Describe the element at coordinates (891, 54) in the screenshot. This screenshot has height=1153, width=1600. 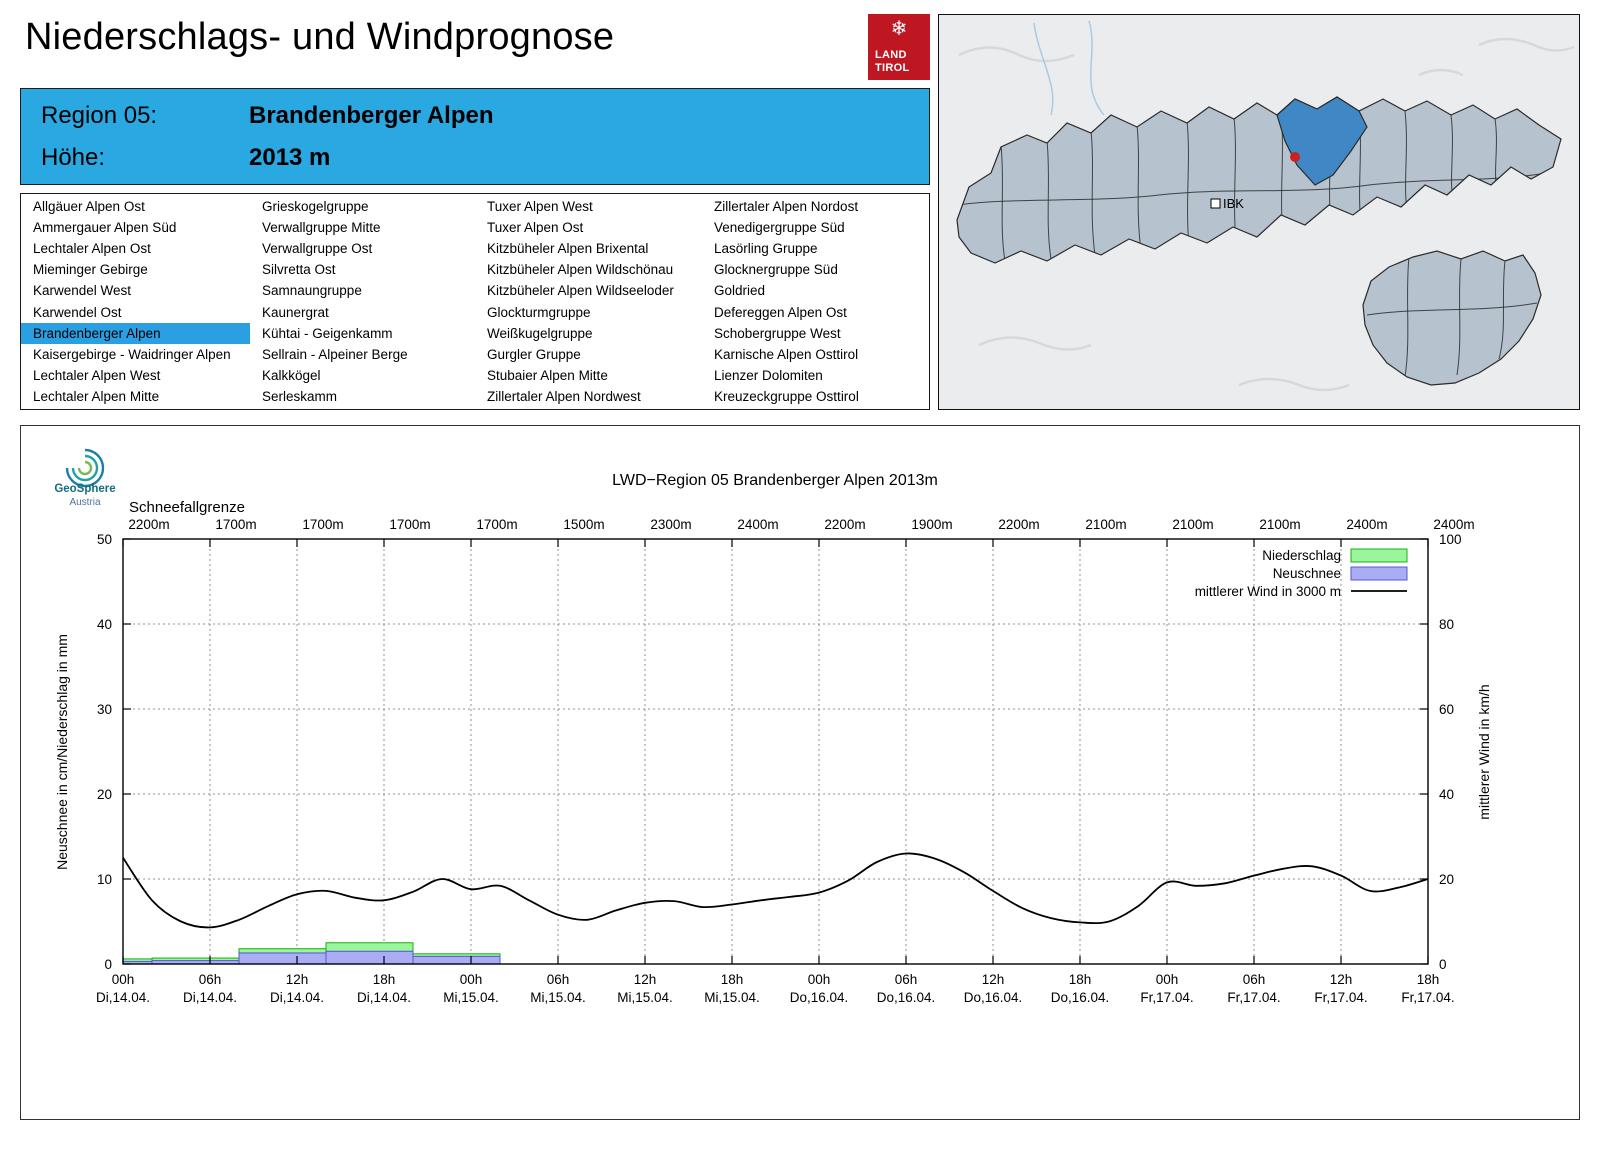
I see `logo-line-1: LAND` at that location.